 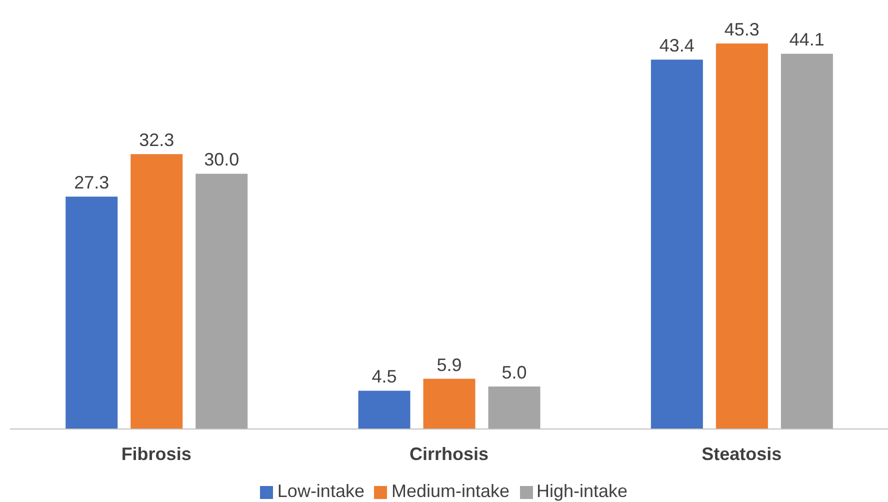 I want to click on data-label: 27.3, so click(x=92, y=182).